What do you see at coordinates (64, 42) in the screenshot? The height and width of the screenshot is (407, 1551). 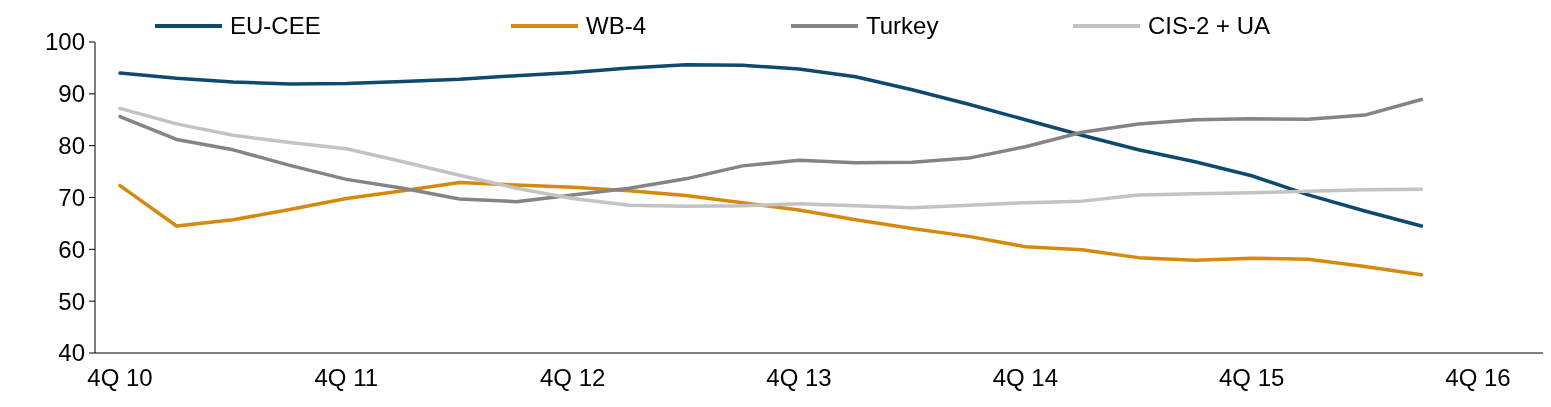 I see `y-tick-label: 100` at bounding box center [64, 42].